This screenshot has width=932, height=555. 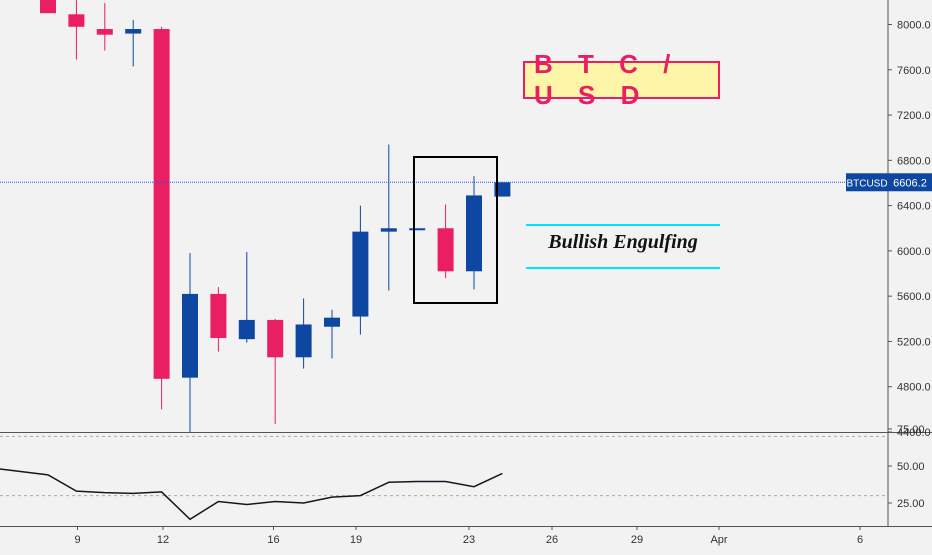 I want to click on x-tick-label: 19, so click(x=356, y=540).